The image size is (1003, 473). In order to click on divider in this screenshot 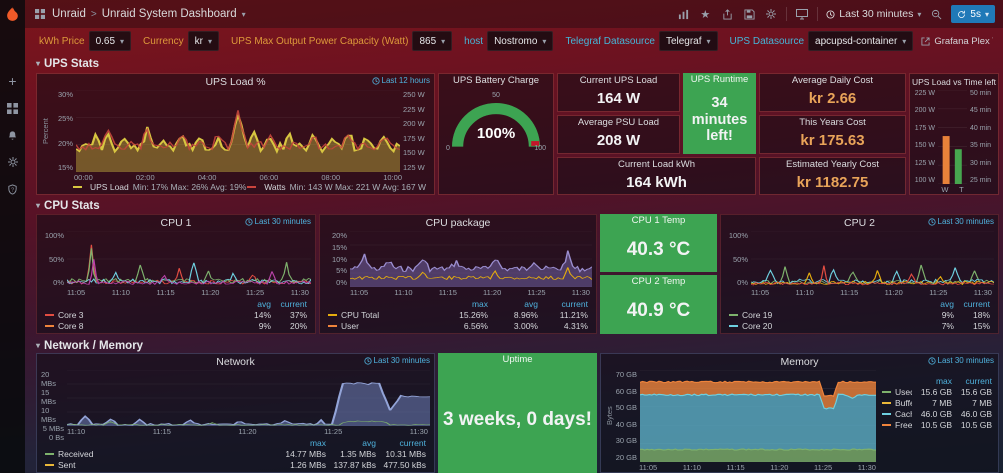, I will do `click(787, 14)`.